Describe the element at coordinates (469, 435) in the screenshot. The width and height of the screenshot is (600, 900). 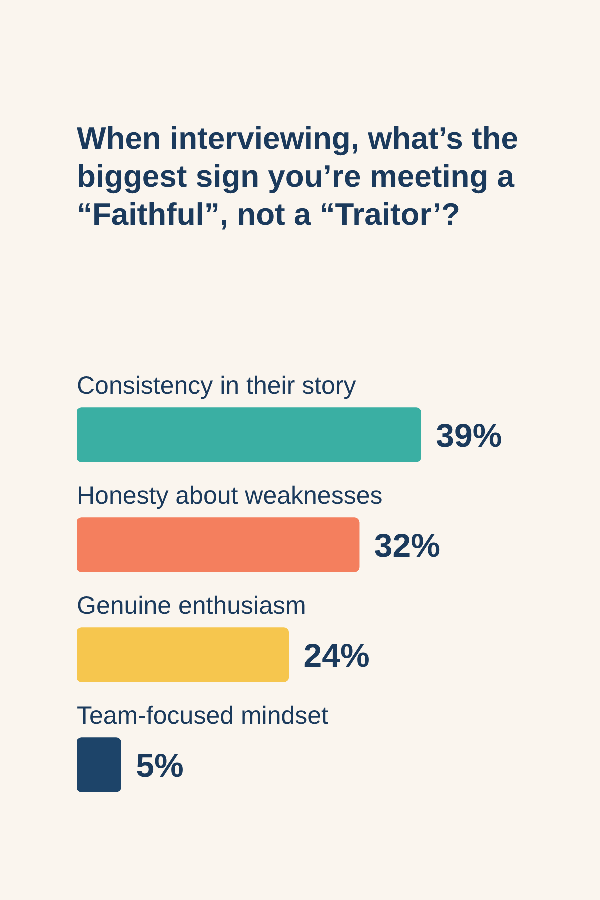
I see `data-label: 39%` at that location.